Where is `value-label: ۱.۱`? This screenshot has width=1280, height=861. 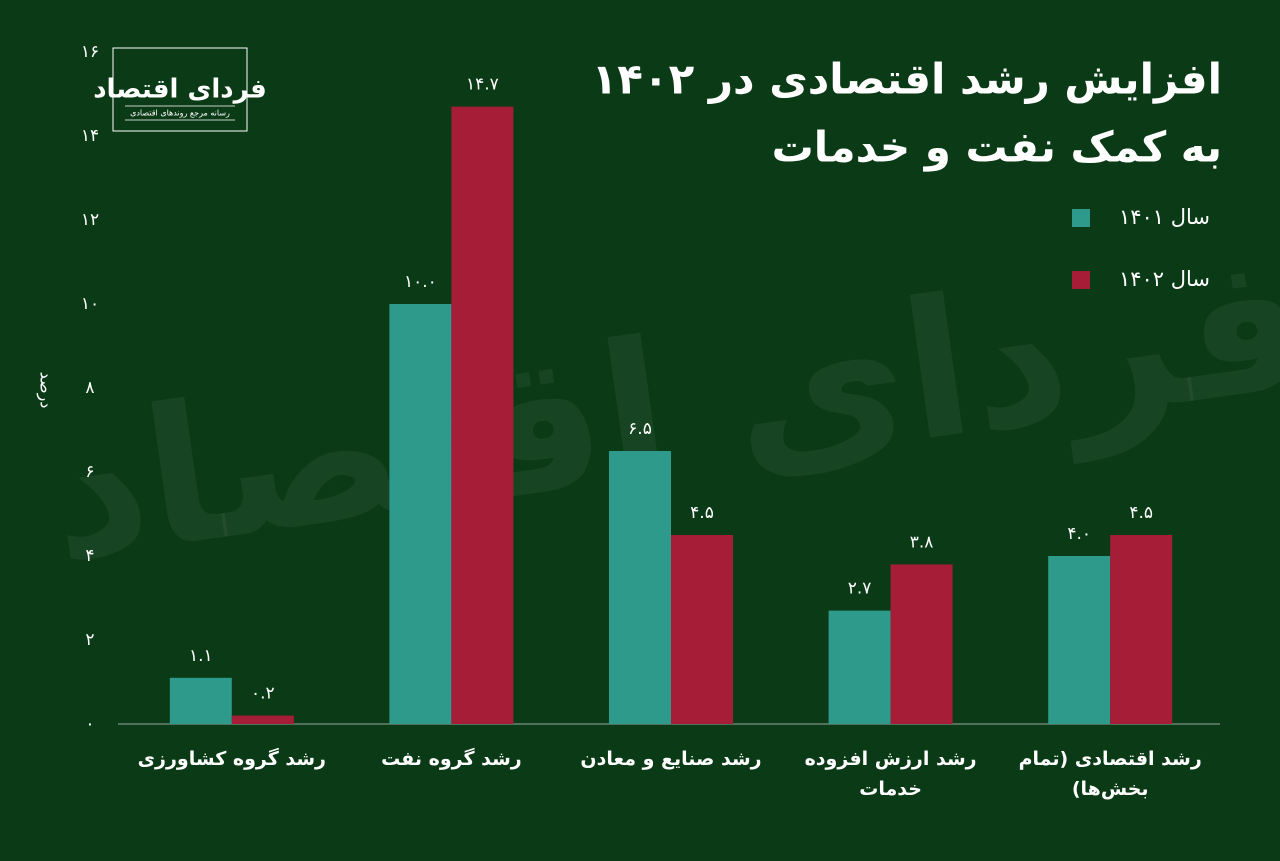
value-label: ۱.۱ is located at coordinates (201, 656).